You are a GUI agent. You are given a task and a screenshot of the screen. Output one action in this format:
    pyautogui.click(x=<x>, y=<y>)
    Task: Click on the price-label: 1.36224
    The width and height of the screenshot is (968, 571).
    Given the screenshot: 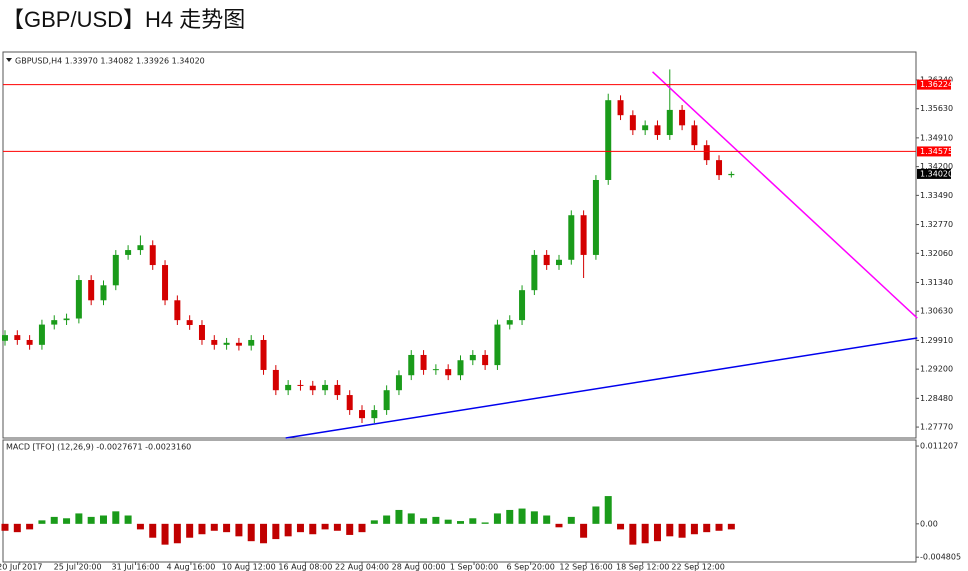 What is the action you would take?
    pyautogui.click(x=936, y=84)
    